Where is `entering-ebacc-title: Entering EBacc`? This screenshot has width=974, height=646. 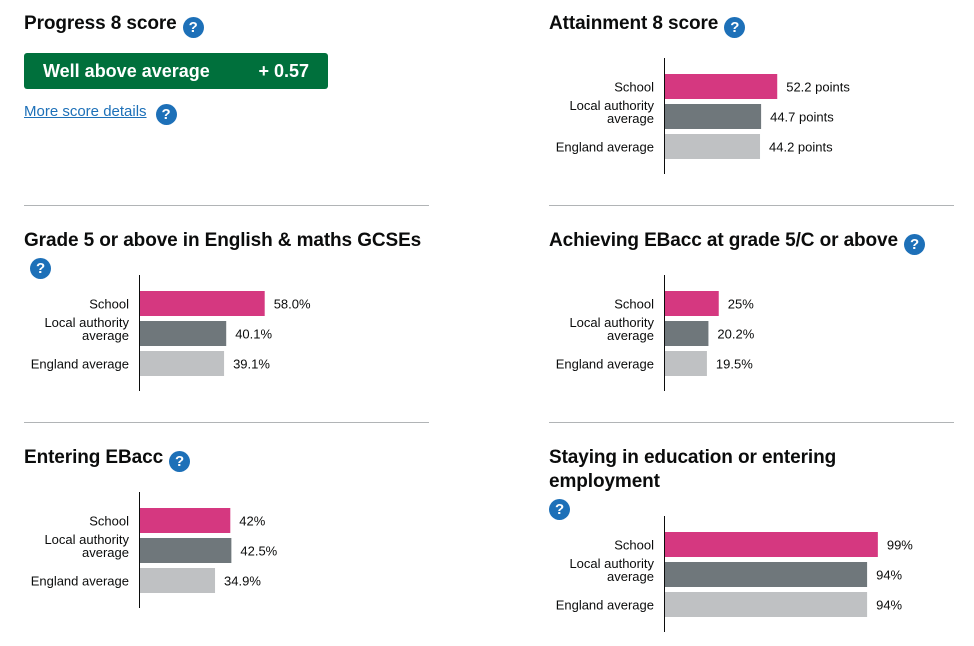
entering-ebacc-title: Entering EBacc is located at coordinates (94, 457).